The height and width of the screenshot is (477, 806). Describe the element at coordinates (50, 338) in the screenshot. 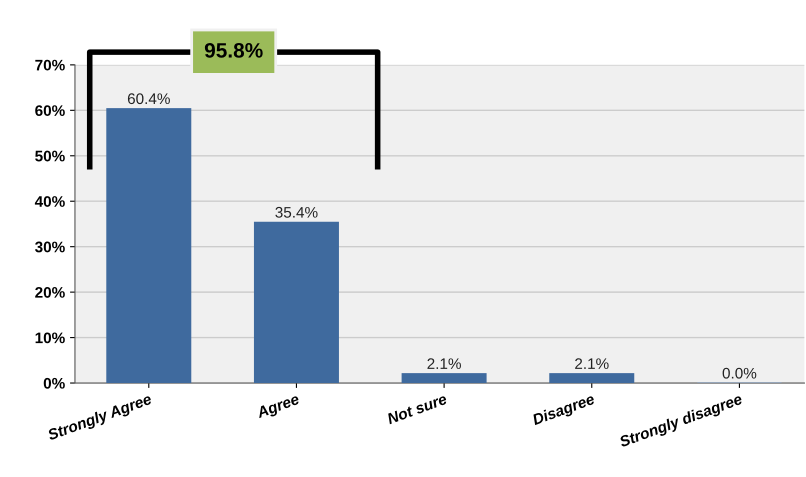

I see `y-tick-label: 10%` at that location.